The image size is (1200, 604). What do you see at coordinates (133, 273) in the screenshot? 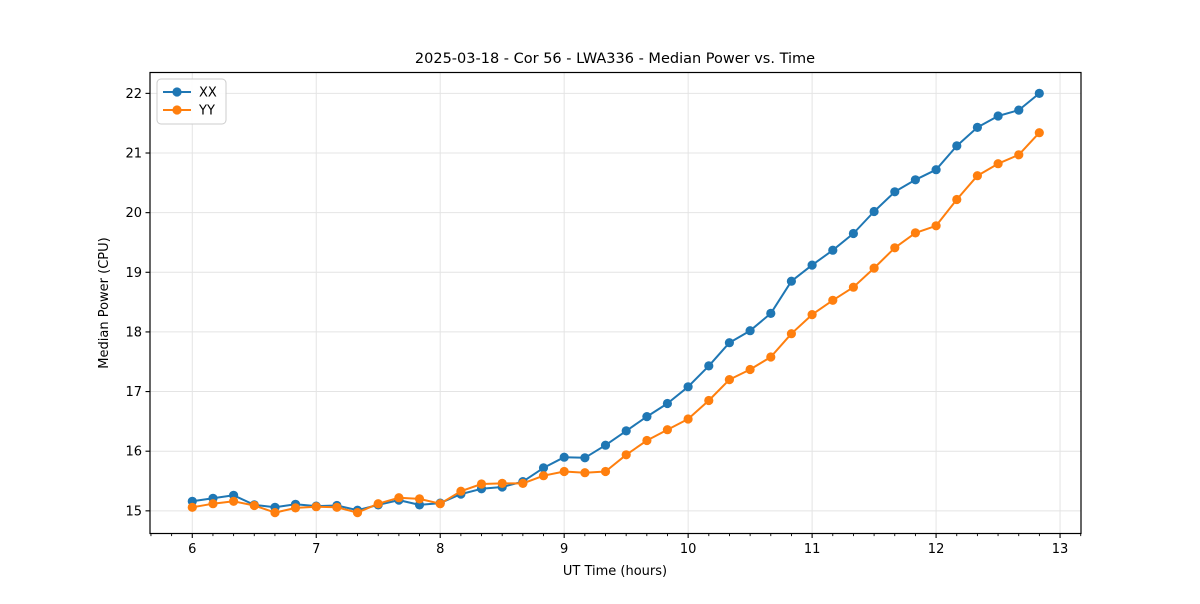
I see `y-tick-label: 19` at bounding box center [133, 273].